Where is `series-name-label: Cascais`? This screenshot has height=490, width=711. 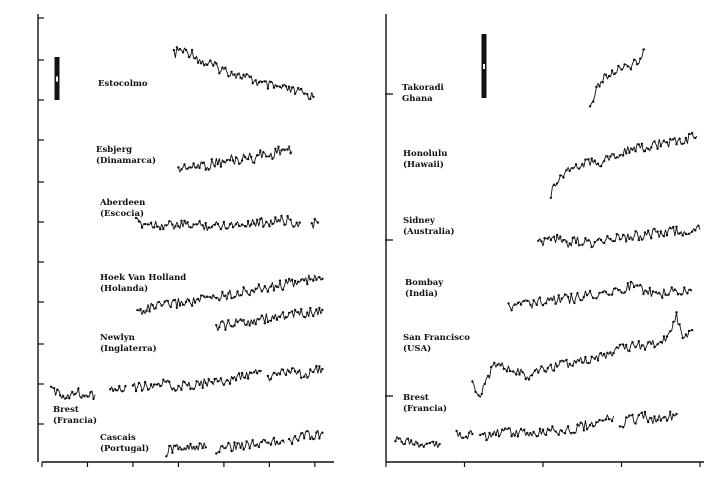 series-name-label: Cascais is located at coordinates (118, 438).